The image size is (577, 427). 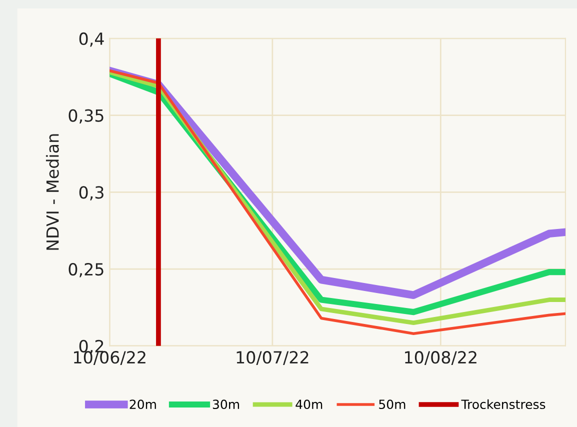 What do you see at coordinates (143, 405) in the screenshot?
I see `legend-label: 20m` at bounding box center [143, 405].